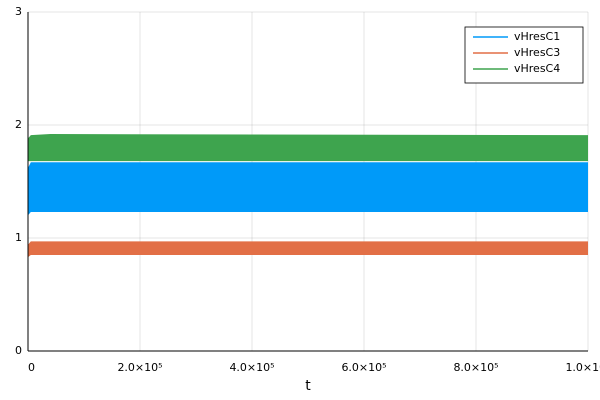 The image size is (600, 400). Describe the element at coordinates (363, 367) in the screenshot. I see `x-tick-label: 6.0×10⁵` at that location.